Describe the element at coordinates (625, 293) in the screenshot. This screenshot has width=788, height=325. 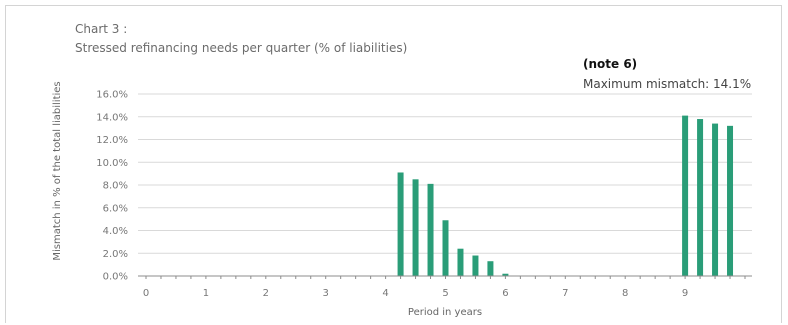
I see `x-tick-label: 8` at that location.